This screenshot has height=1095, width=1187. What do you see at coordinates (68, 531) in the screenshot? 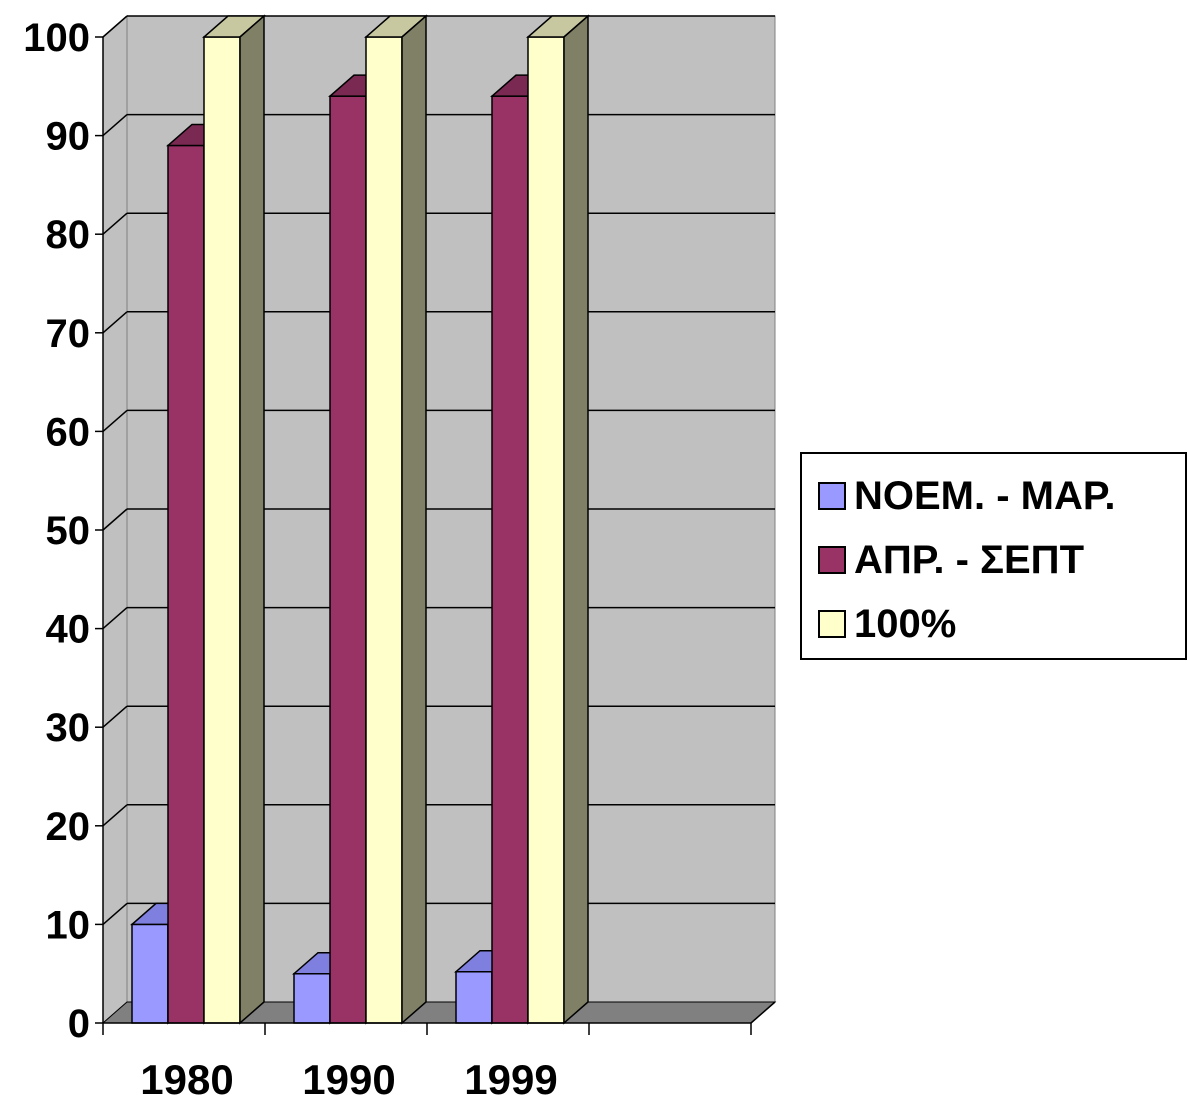
I see `y-tick-label: 50` at bounding box center [68, 531].